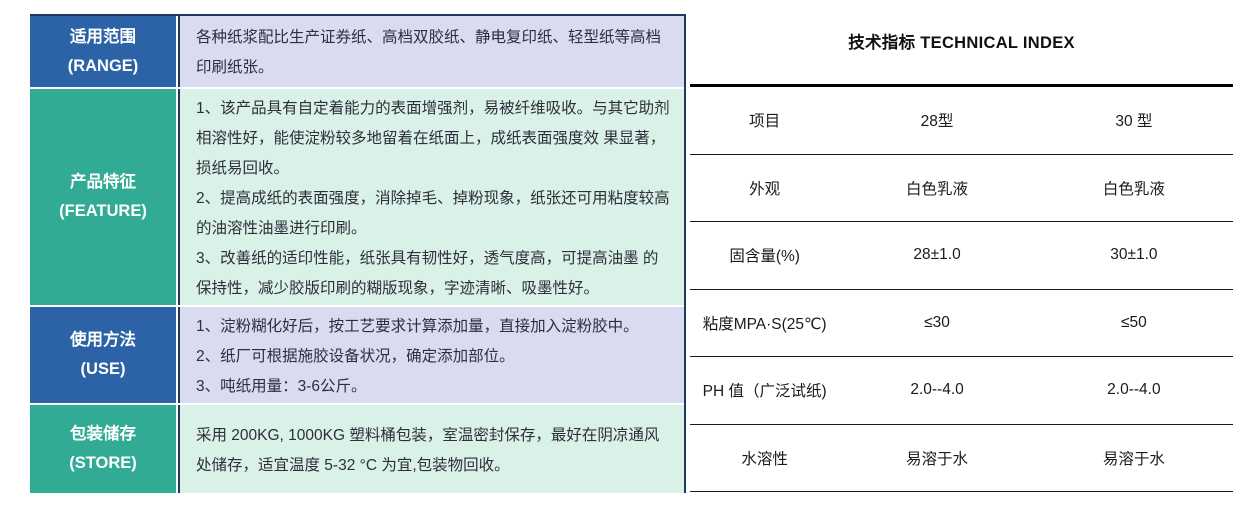 Image resolution: width=1255 pixels, height=510 pixels. Describe the element at coordinates (103, 355) in the screenshot. I see `row-label-use: 使用方法 (USE)` at that location.